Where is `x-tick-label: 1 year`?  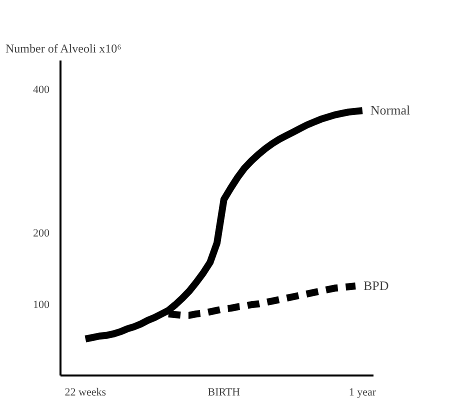 x-tick-label: 1 year is located at coordinates (362, 392).